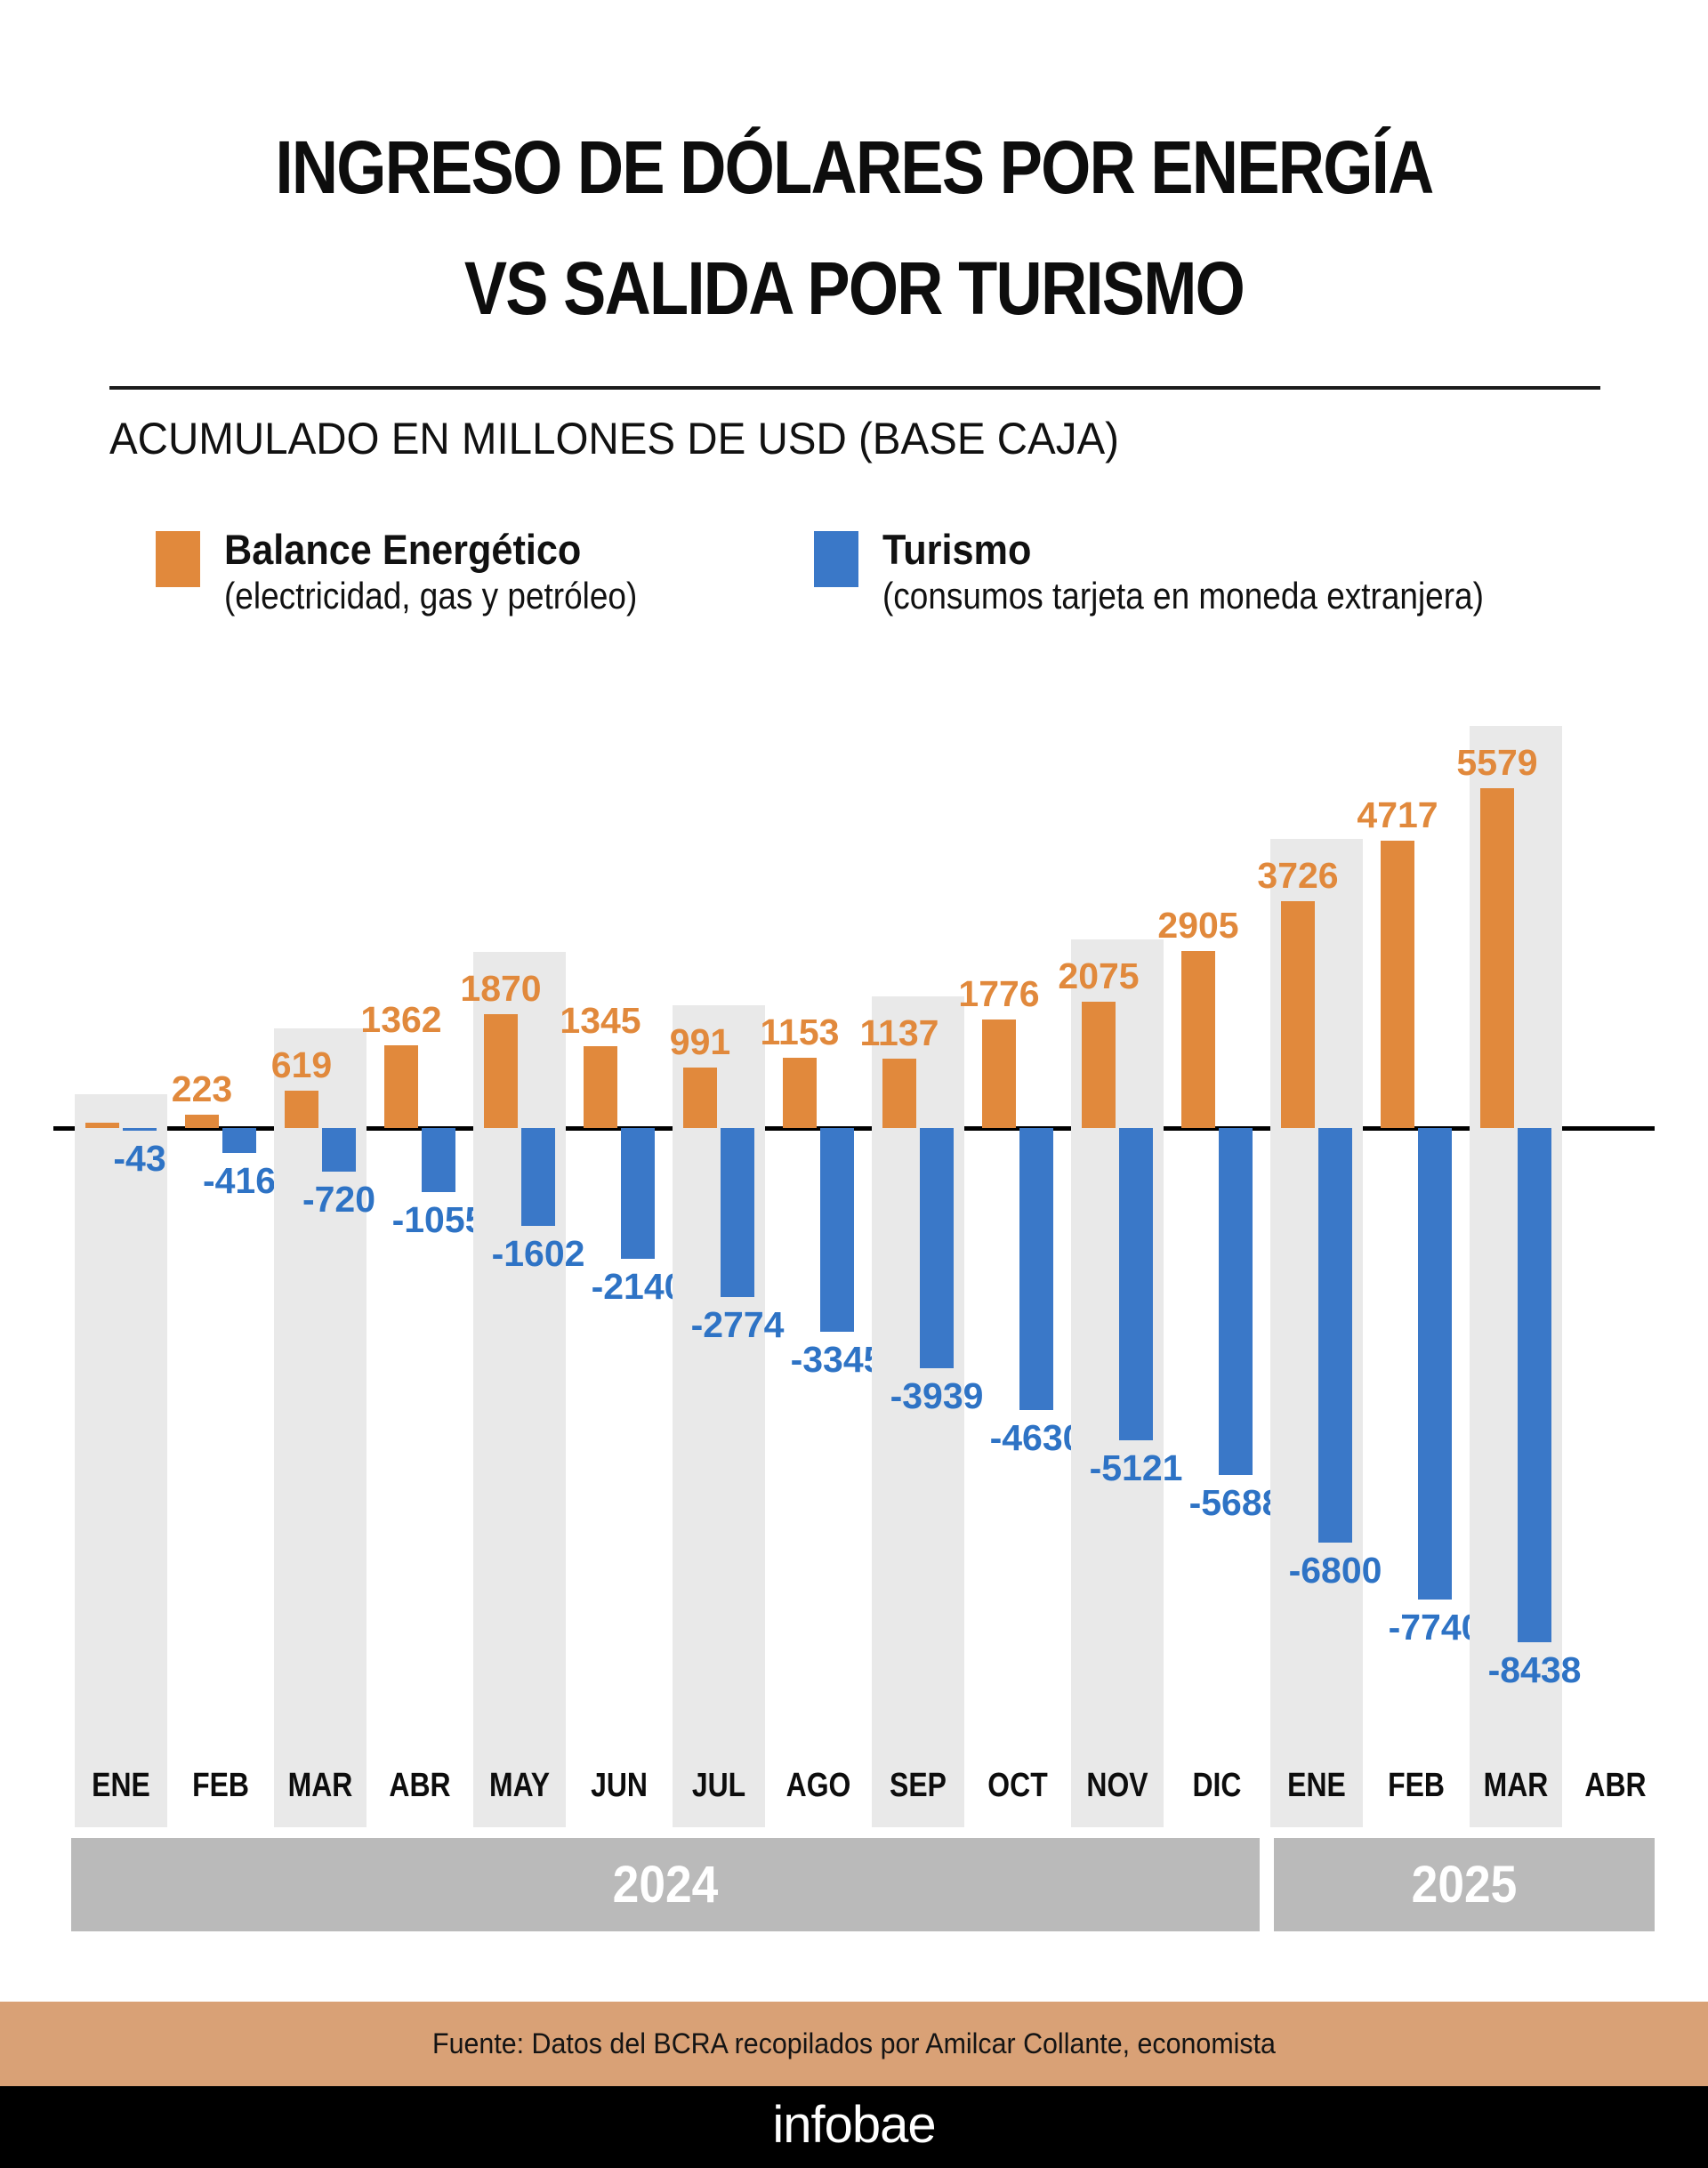  Describe the element at coordinates (899, 1033) in the screenshot. I see `energia-value-label: 1137` at that location.